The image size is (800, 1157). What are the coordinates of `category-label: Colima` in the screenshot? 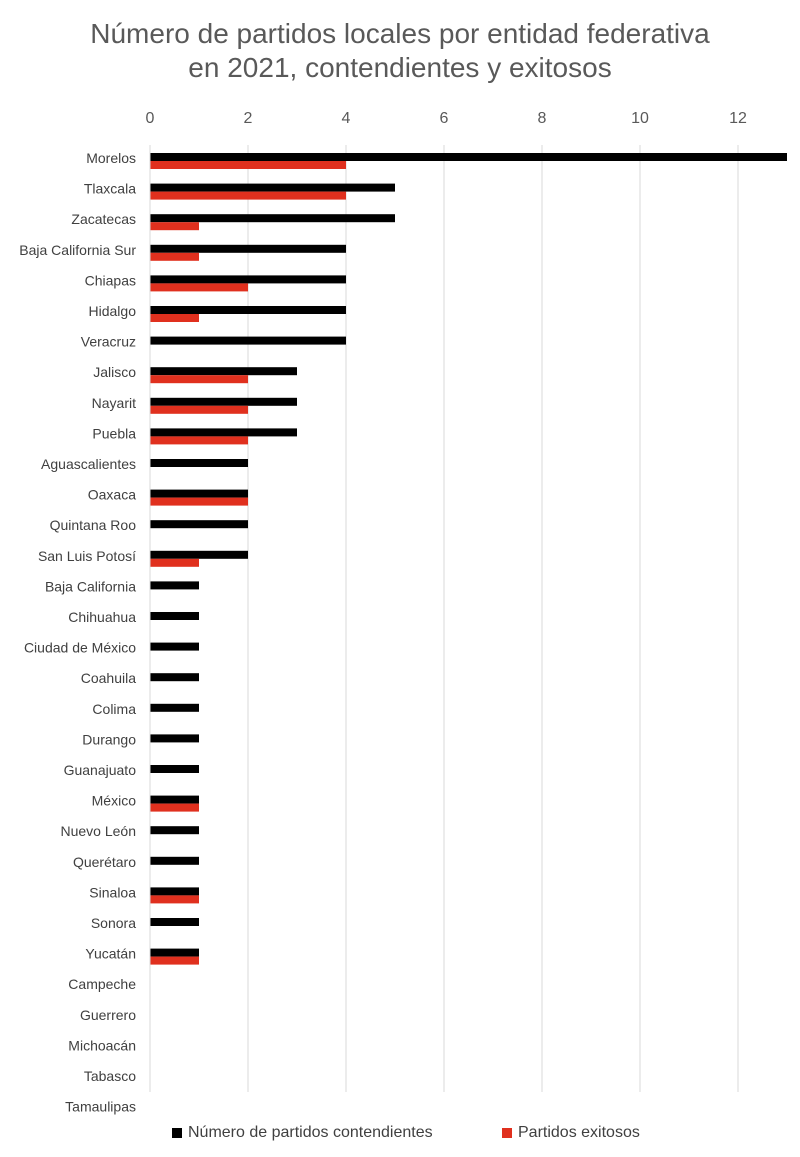 It's located at (114, 709).